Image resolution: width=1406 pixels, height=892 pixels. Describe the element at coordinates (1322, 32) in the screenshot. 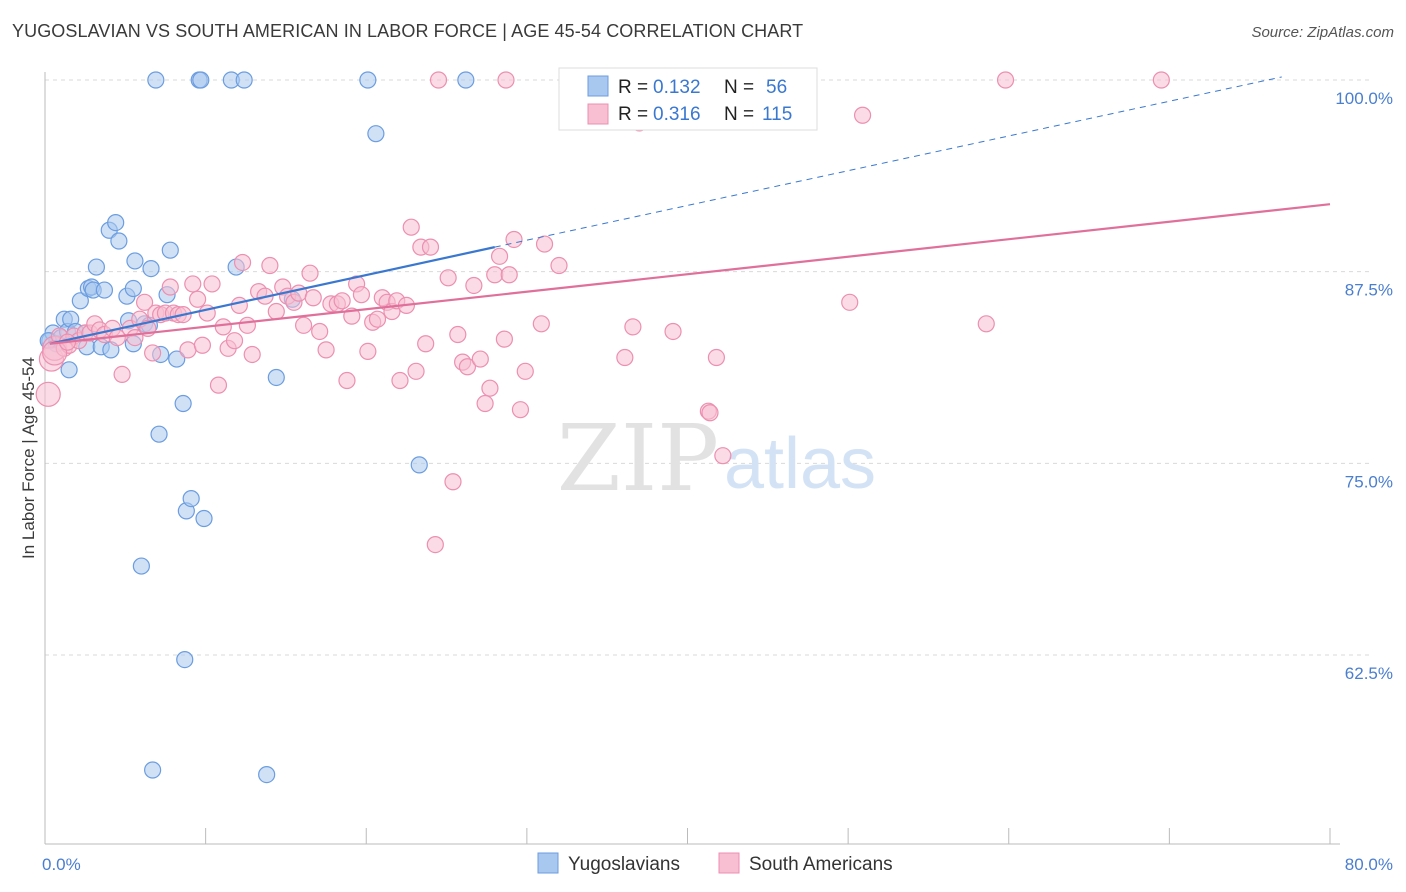

I see `chart-source: Source: ZipAtlas.com` at that location.